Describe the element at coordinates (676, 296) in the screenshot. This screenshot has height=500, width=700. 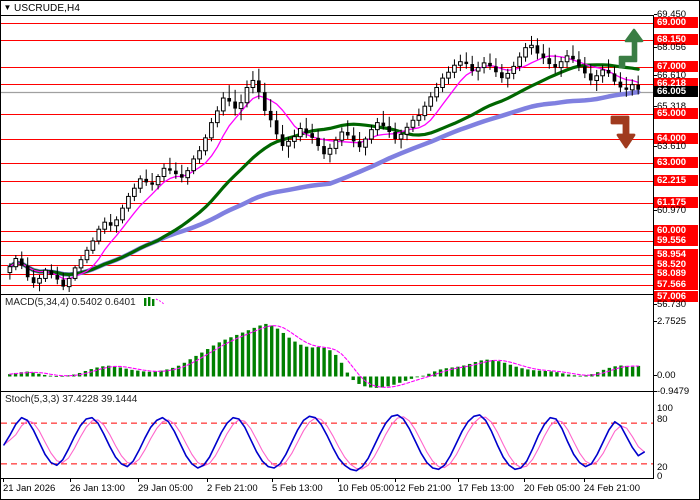
I see `price-tick-label: 57.006` at that location.